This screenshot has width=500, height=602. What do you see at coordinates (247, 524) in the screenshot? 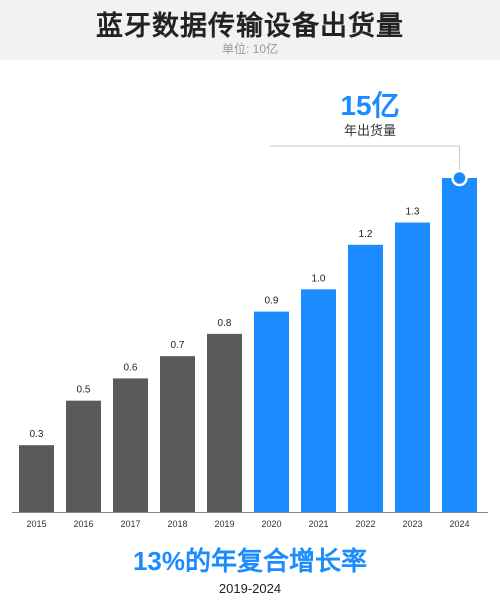
I see `x-tick-group: 2015 2016 2017 2018 2019 2020 2021 2022 2023 2024` at bounding box center [247, 524].